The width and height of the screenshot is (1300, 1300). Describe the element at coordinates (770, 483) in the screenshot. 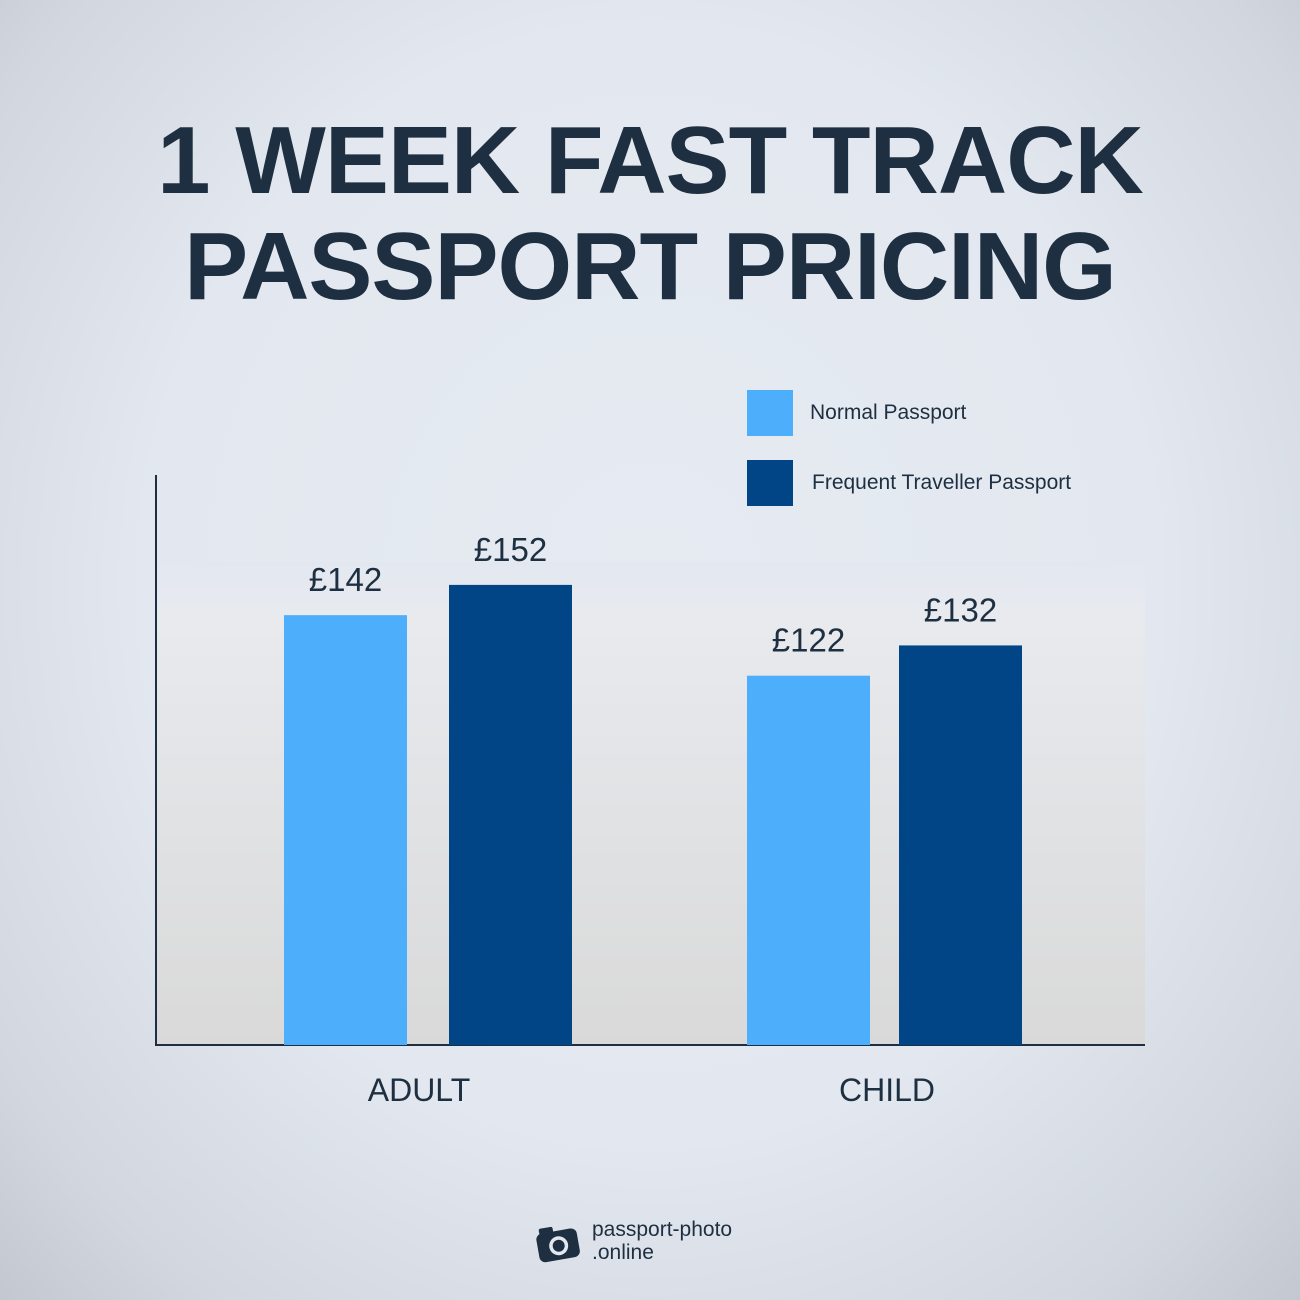

I see `legend-swatch-frequent` at that location.